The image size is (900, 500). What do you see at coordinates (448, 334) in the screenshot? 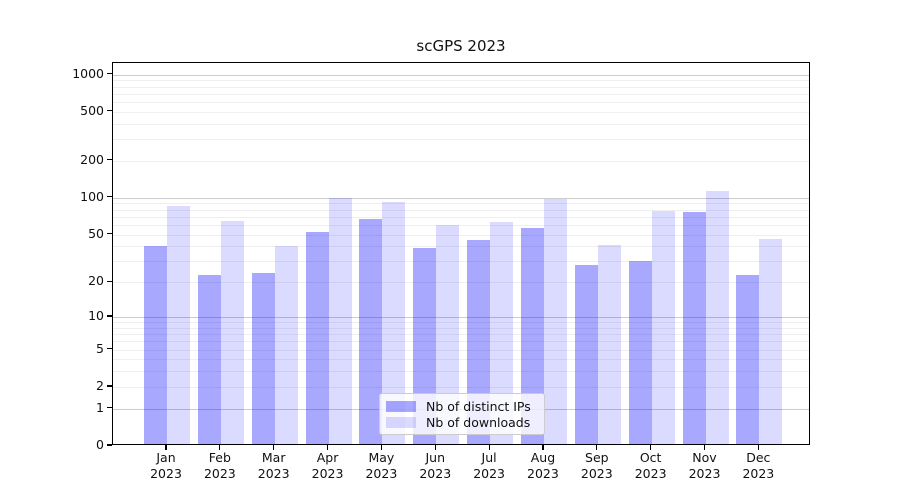
I see `bar-downloads-jun` at bounding box center [448, 334].